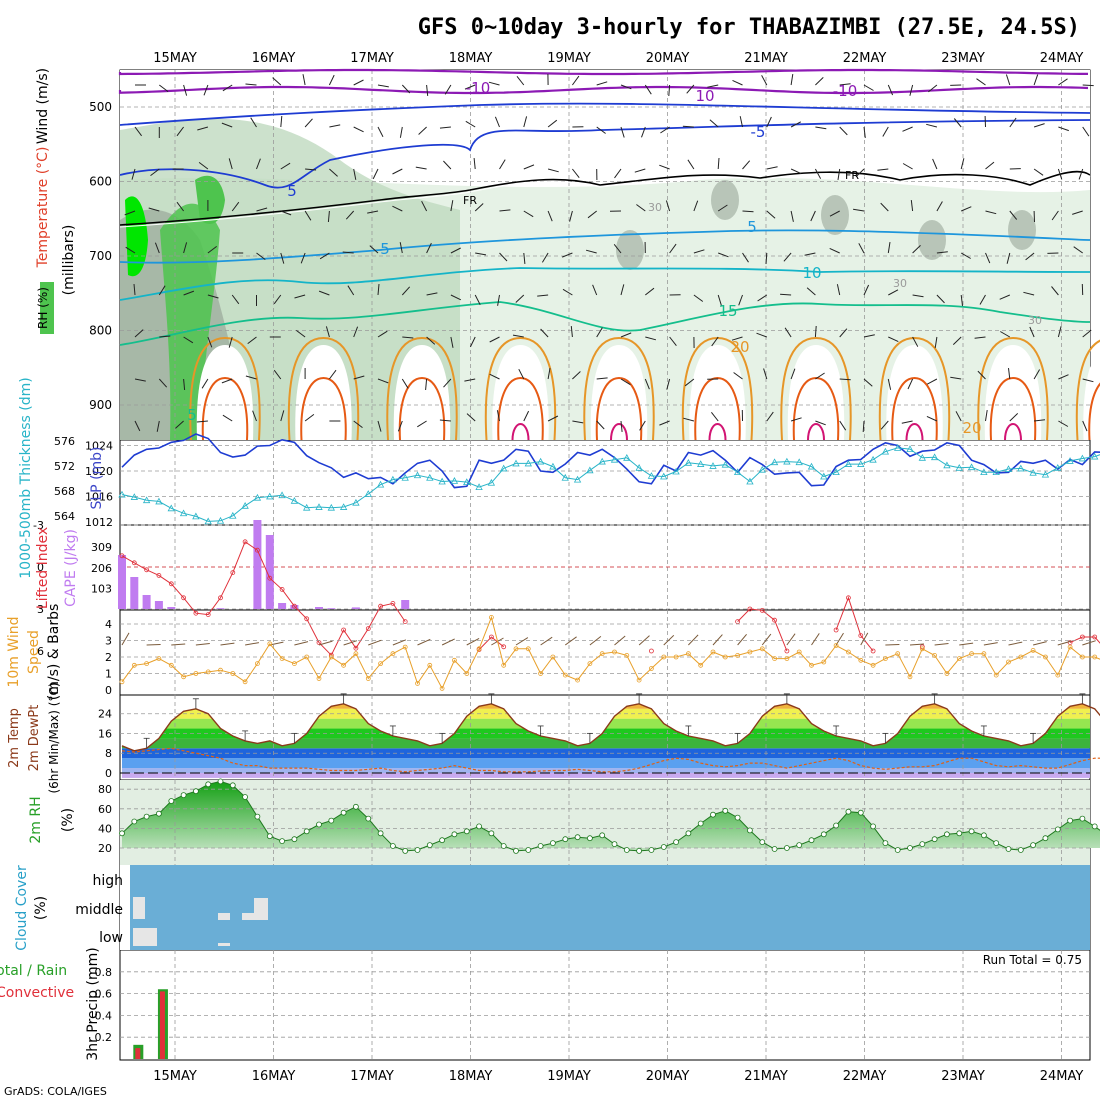 The height and width of the screenshot is (1100, 1100). Describe the element at coordinates (606, 740) in the screenshot. I see `temp-bands` at that location.